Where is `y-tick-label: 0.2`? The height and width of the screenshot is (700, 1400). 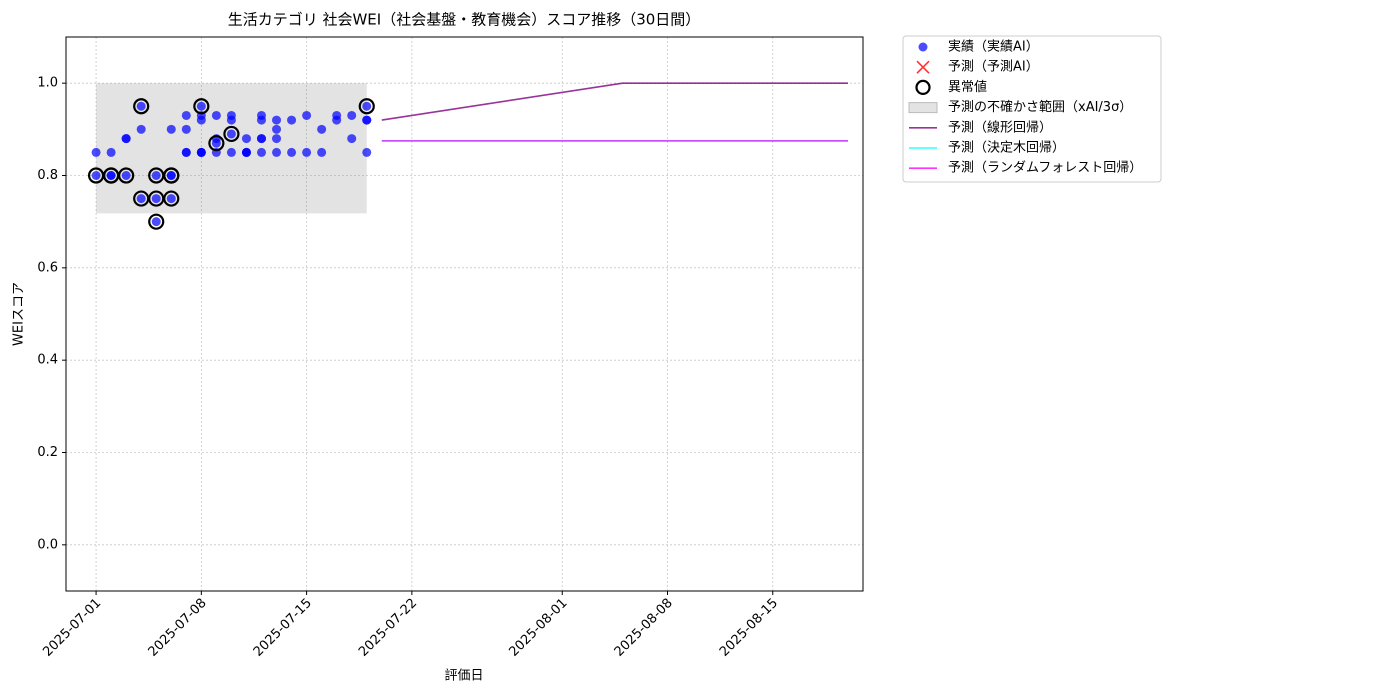 y-tick-label: 0.2 is located at coordinates (47, 452).